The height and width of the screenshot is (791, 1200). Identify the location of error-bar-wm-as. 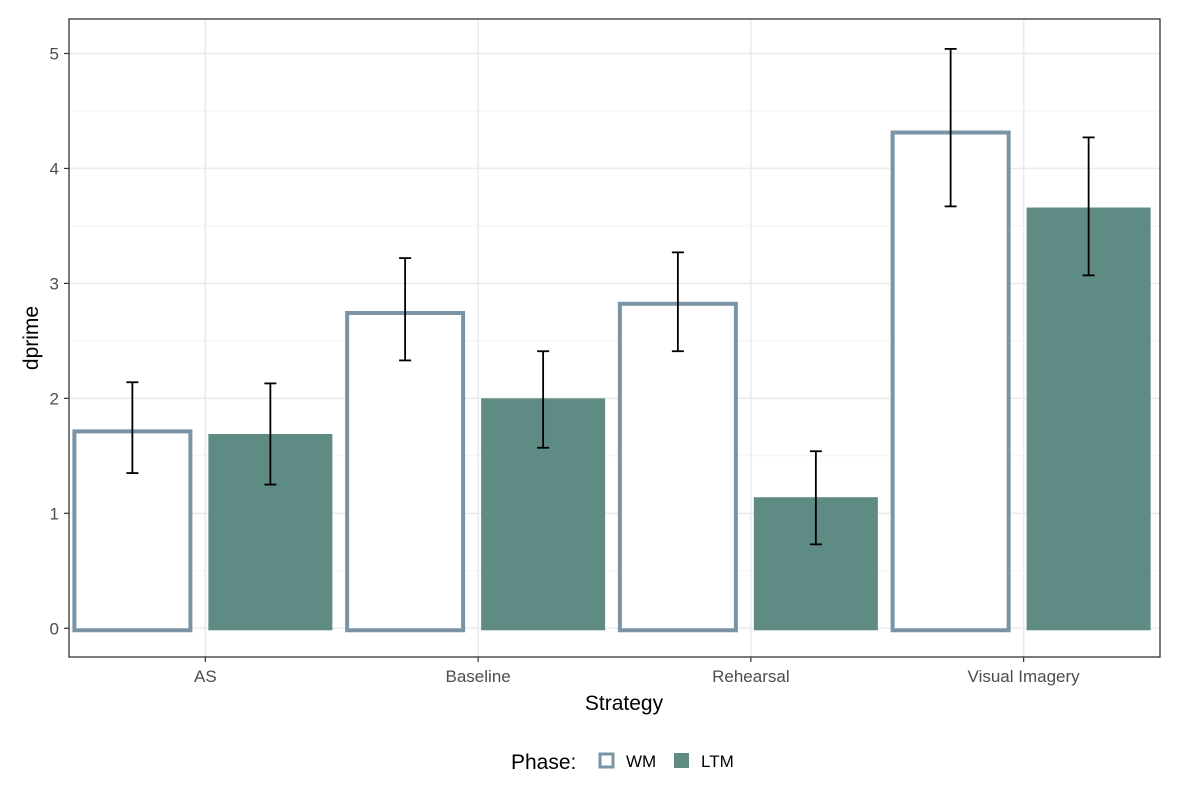
(132, 427).